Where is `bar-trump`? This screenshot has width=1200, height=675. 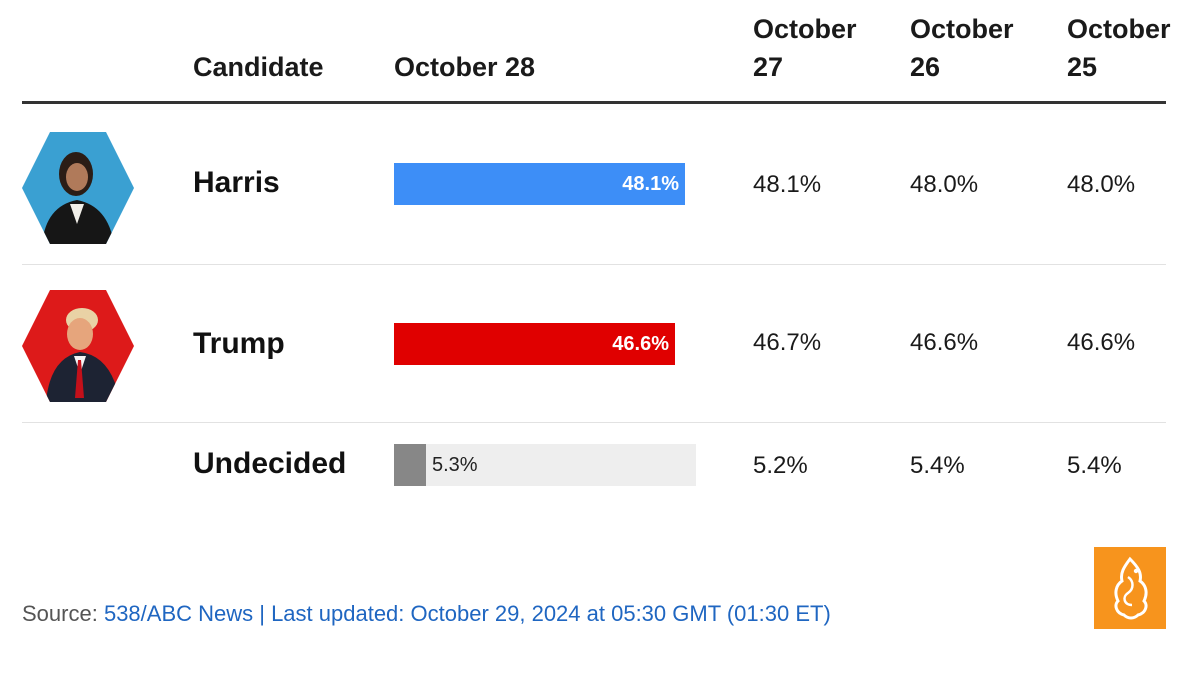 bar-trump is located at coordinates (534, 344).